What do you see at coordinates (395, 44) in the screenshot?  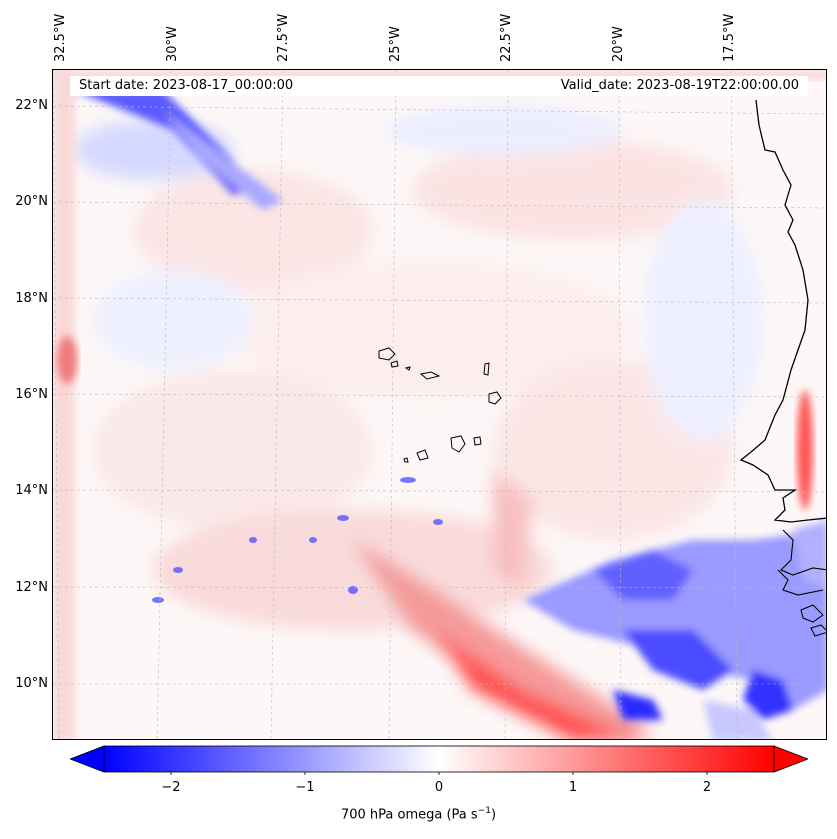 I see `lon-label-25w: 25°W` at bounding box center [395, 44].